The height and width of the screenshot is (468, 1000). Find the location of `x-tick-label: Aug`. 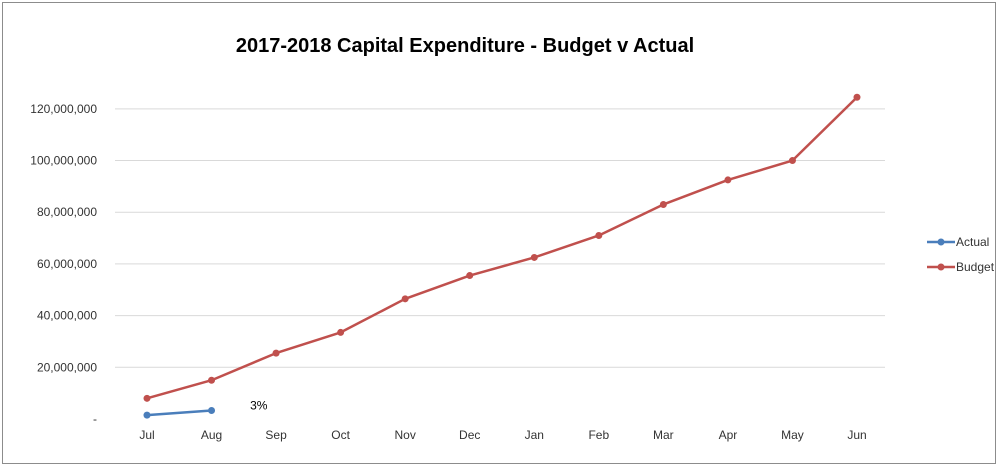

x-tick-label: Aug is located at coordinates (211, 435).